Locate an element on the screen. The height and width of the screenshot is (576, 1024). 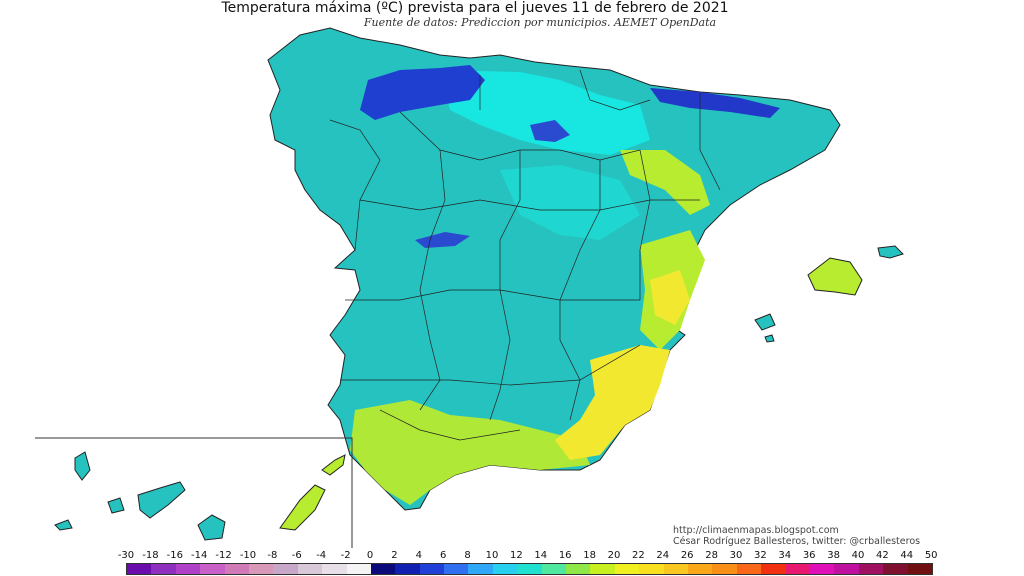
temperature-legend-bar is located at coordinates (529, 569).